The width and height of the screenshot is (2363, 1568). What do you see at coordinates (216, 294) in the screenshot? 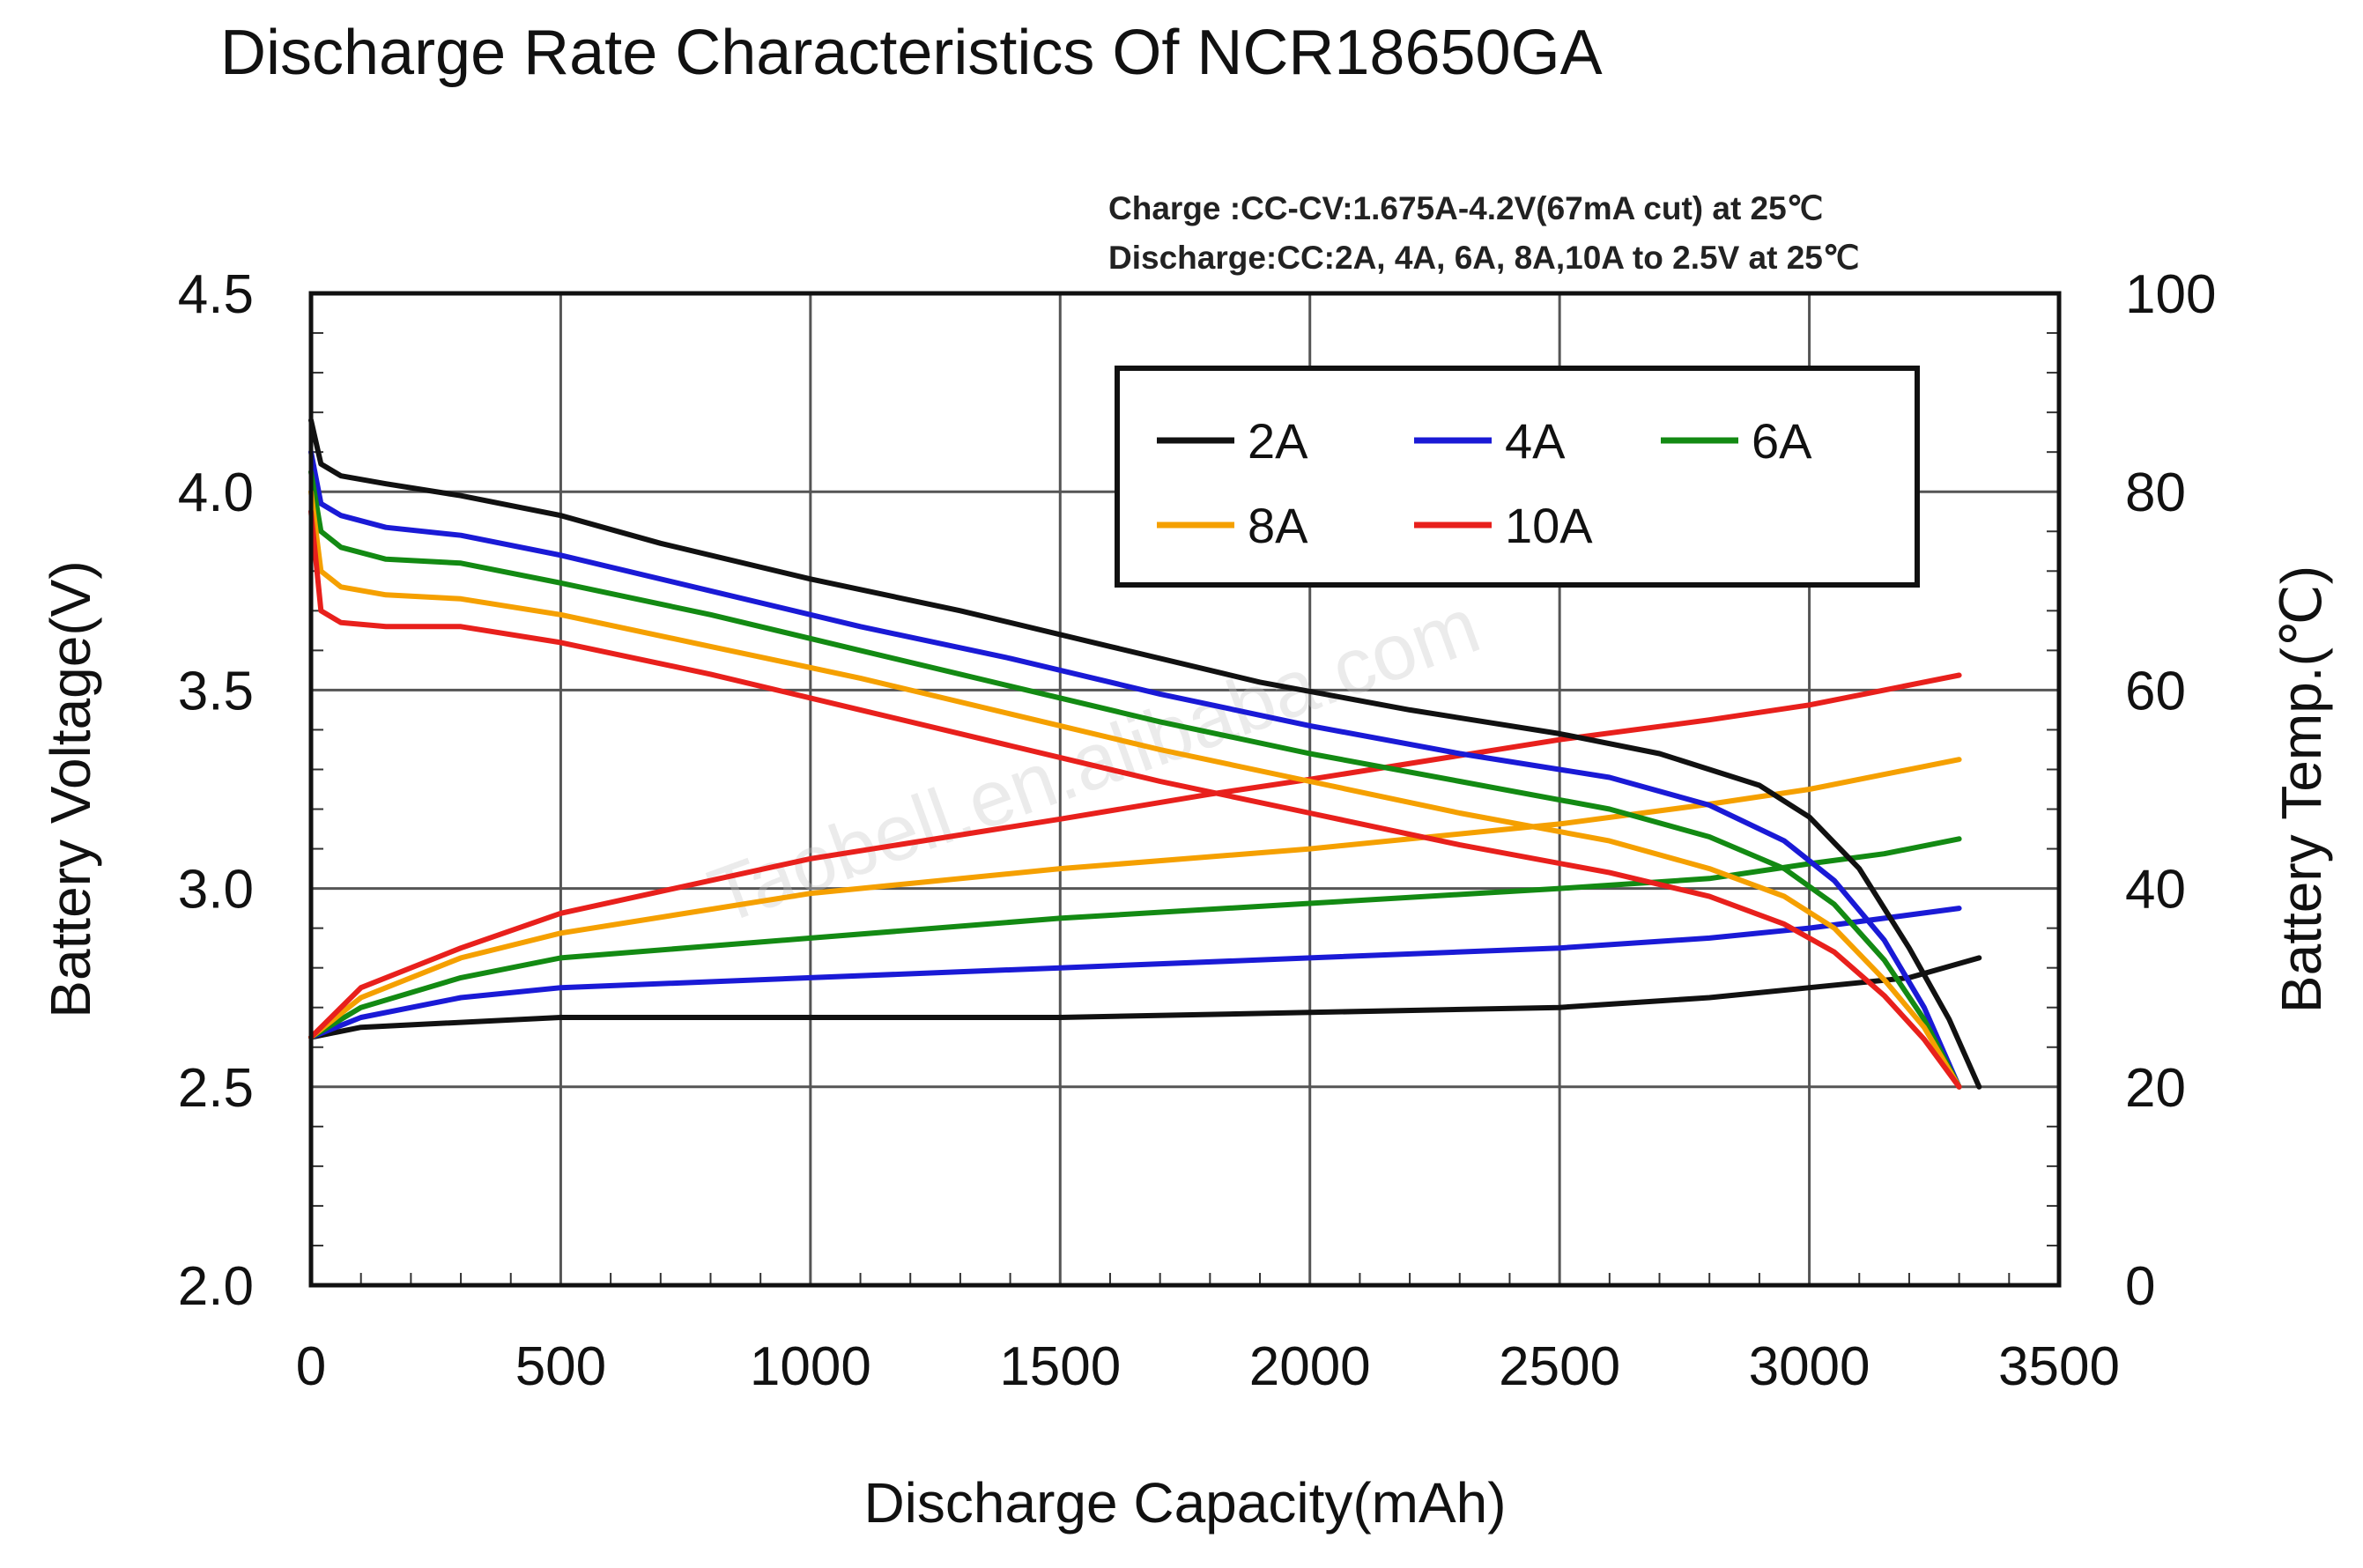
I see `y-tick-label: 4.5` at bounding box center [216, 294].